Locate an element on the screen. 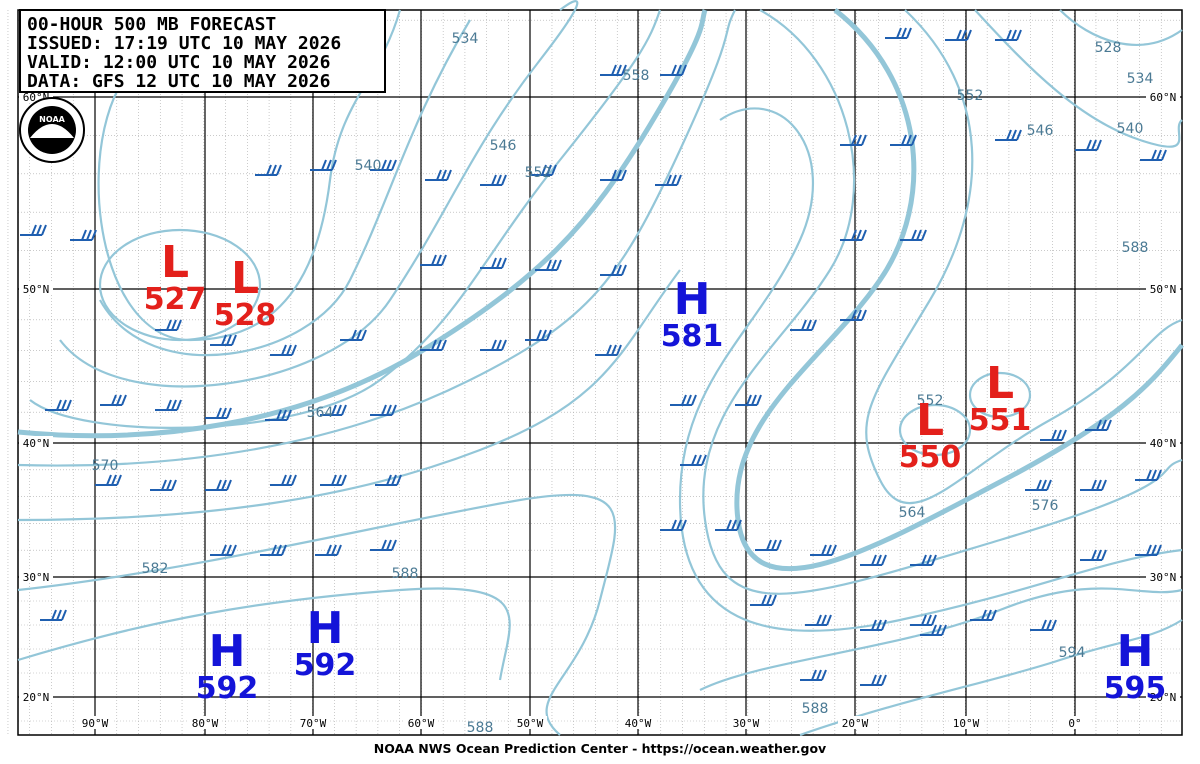 The width and height of the screenshot is (1200, 764). center-value: 595 is located at coordinates (1135, 688).